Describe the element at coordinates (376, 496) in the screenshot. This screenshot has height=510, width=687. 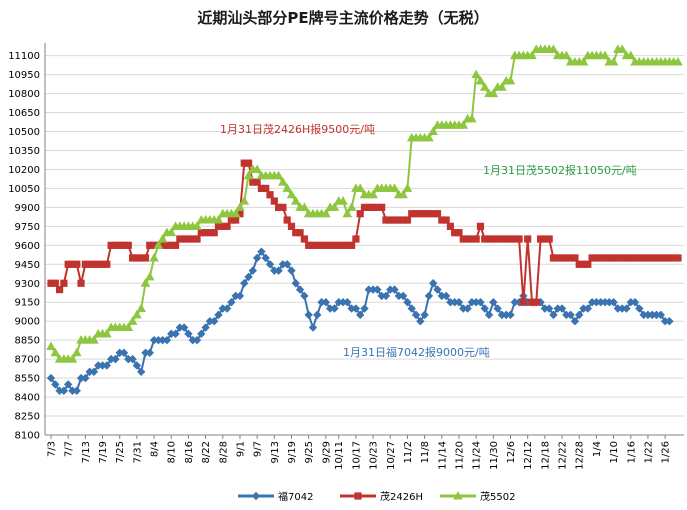
I see `legend: 福7042 茂2426H 茂5502` at that location.